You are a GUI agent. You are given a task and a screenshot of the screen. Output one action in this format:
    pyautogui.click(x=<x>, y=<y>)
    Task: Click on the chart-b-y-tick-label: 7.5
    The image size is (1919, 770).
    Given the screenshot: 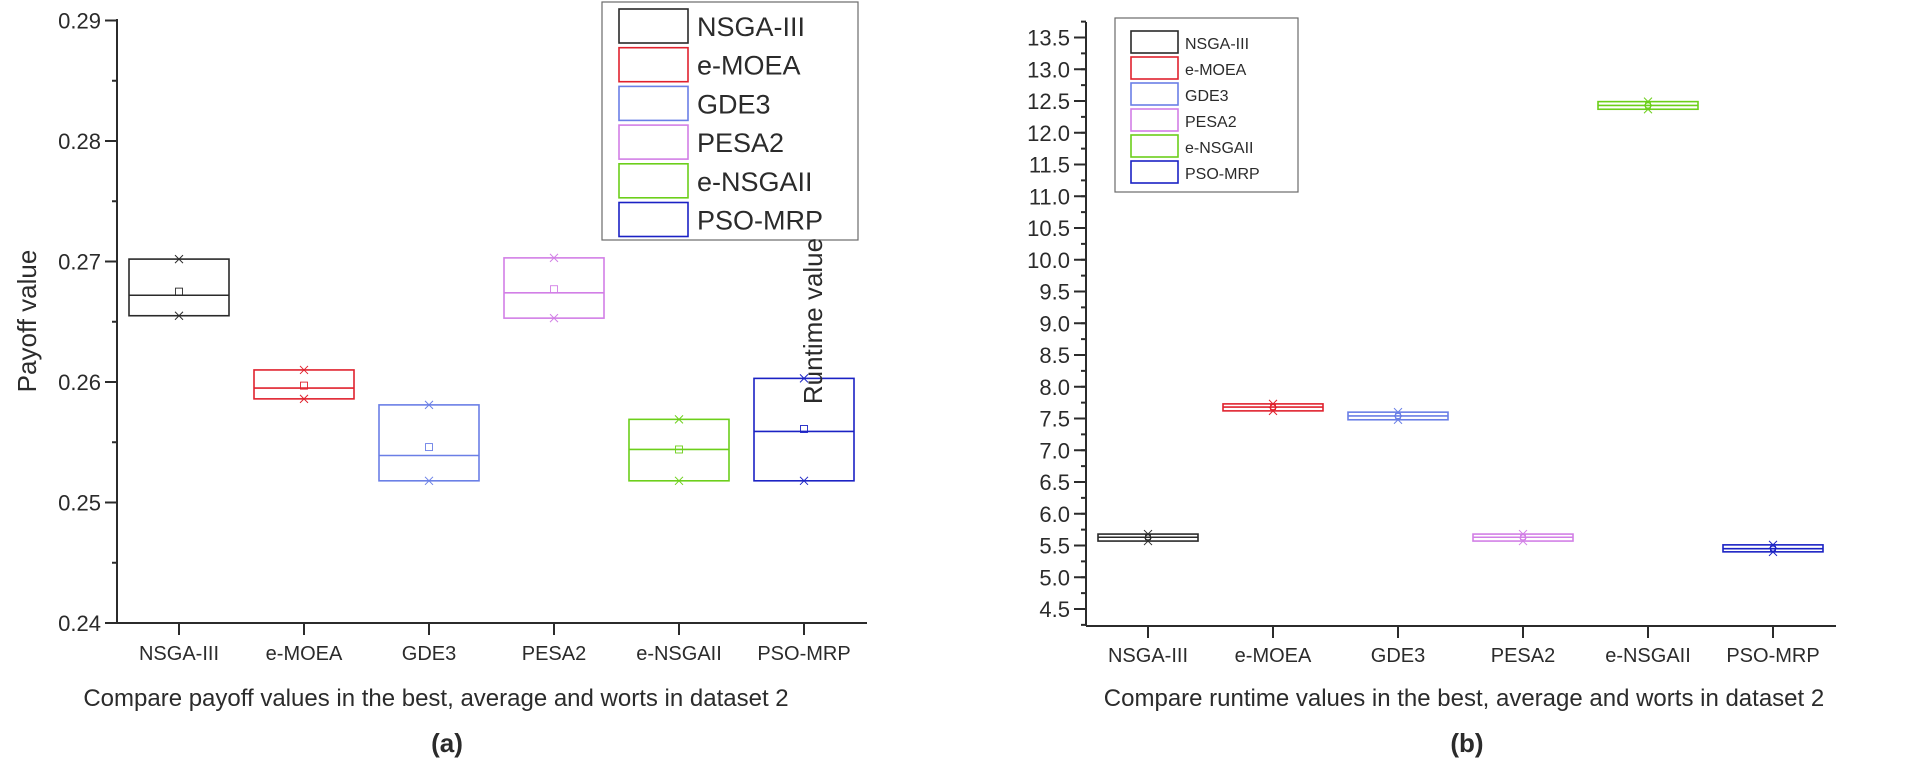 What is the action you would take?
    pyautogui.click(x=1054, y=419)
    